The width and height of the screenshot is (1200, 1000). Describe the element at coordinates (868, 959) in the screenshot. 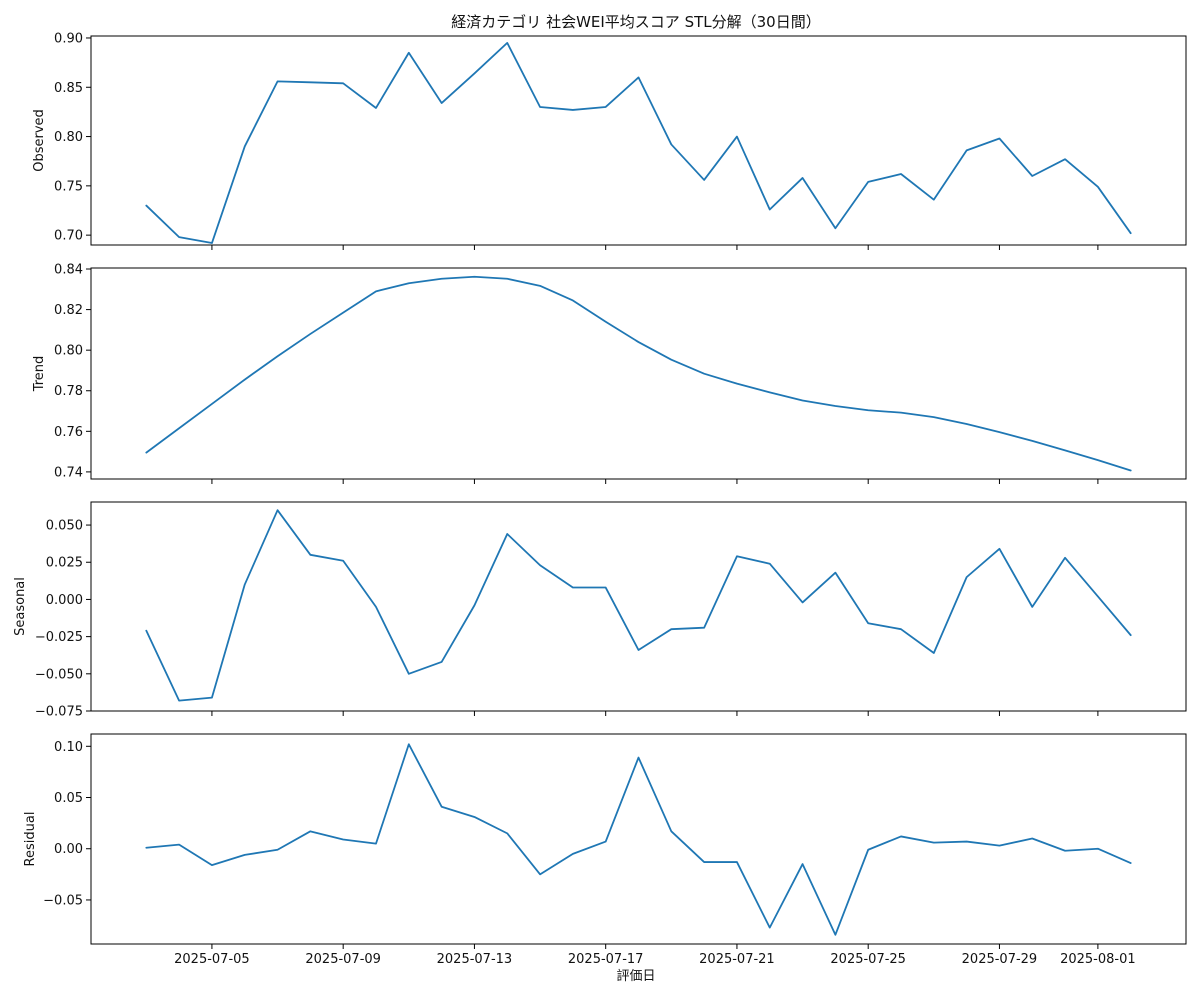

I see `x-tick-label: 2025-07-25` at that location.